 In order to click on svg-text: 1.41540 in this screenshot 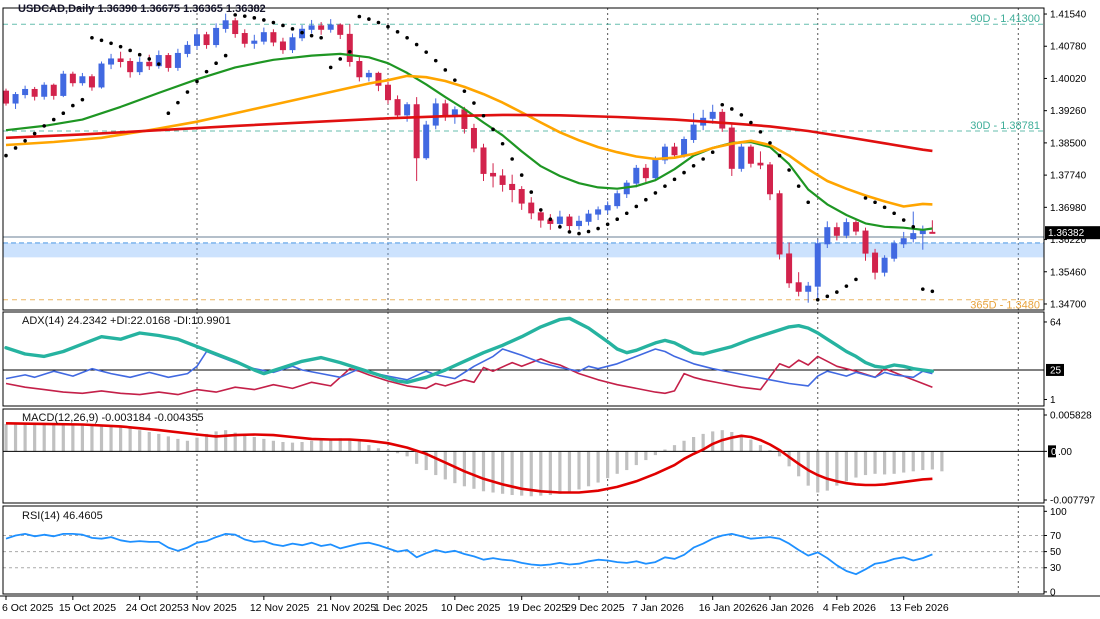, I will do `click(1068, 15)`.